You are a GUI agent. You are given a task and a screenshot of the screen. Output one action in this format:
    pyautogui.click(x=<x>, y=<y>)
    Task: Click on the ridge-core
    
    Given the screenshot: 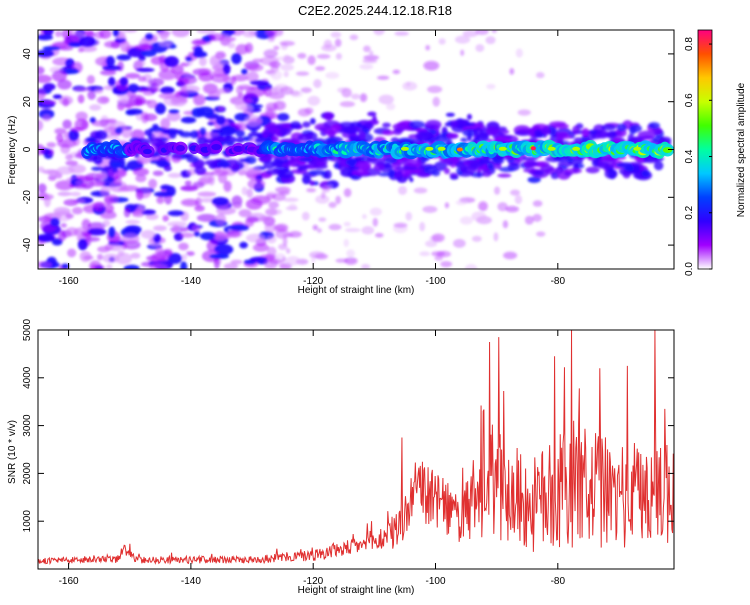 What is the action you would take?
    pyautogui.click(x=147, y=151)
    